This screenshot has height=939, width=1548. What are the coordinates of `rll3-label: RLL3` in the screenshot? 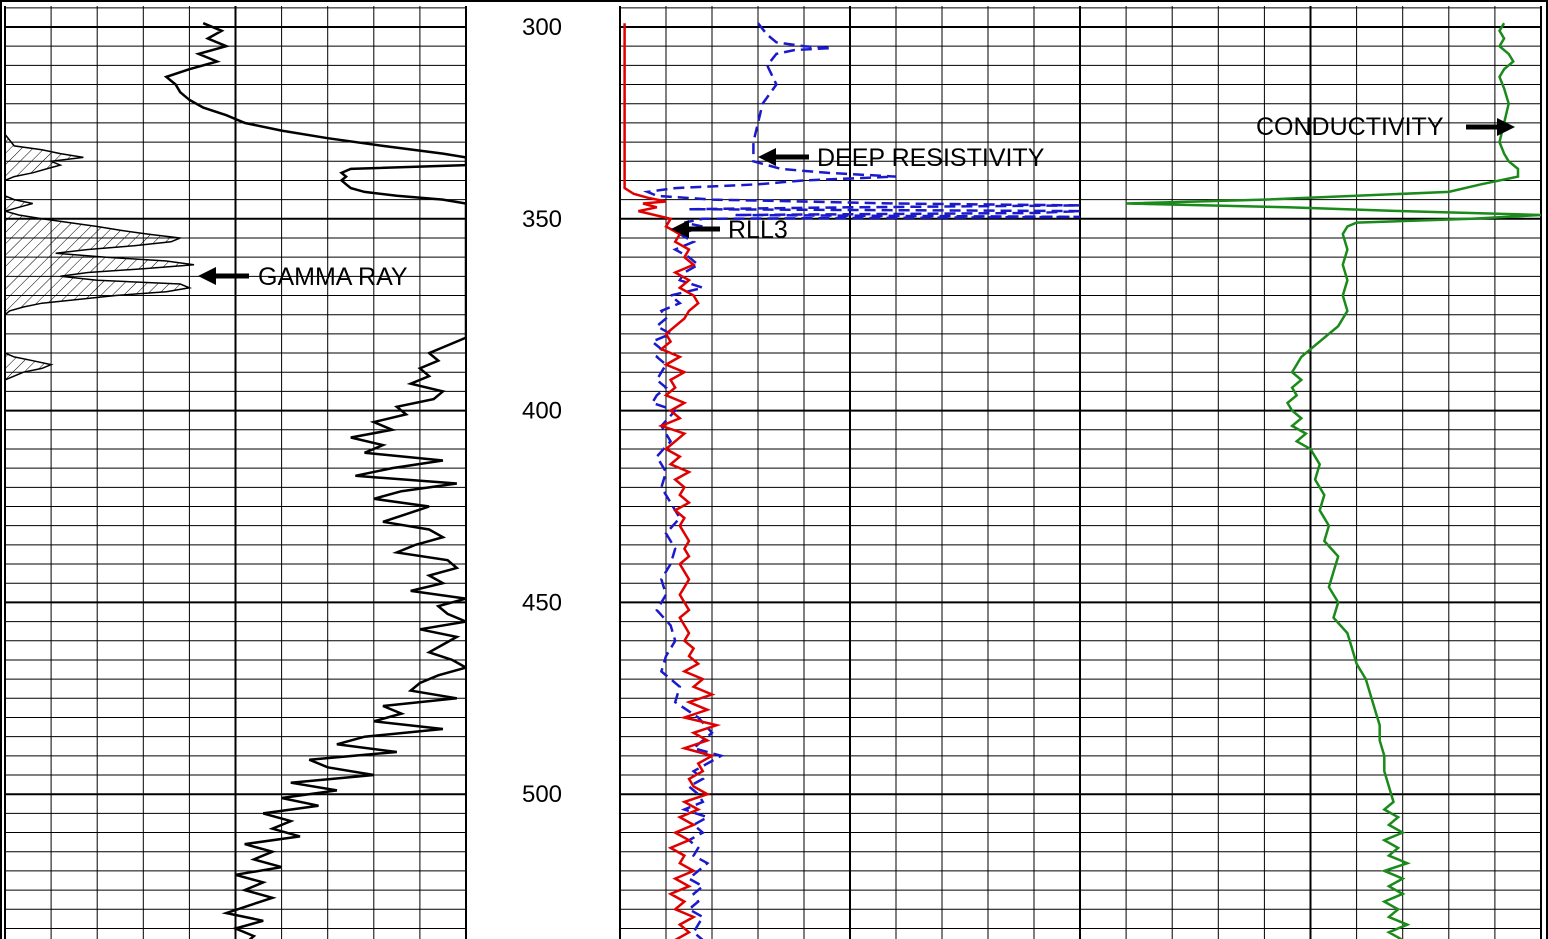 It's located at (758, 230).